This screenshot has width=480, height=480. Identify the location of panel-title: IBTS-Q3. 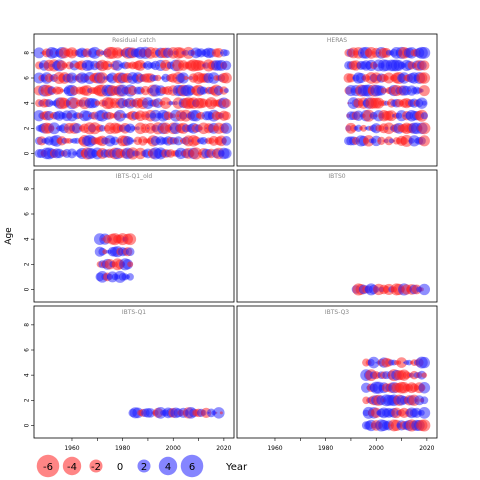
(337, 312).